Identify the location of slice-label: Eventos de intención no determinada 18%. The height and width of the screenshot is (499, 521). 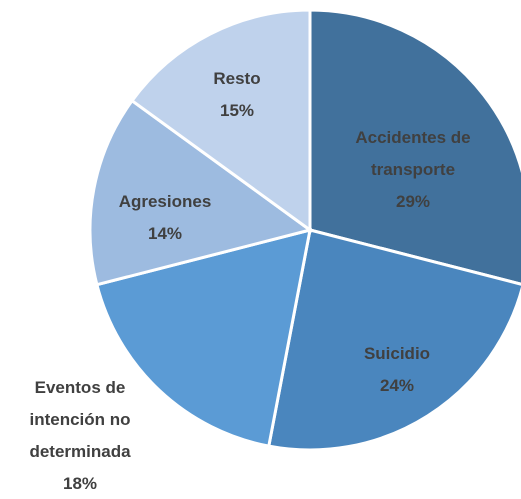
(80, 435).